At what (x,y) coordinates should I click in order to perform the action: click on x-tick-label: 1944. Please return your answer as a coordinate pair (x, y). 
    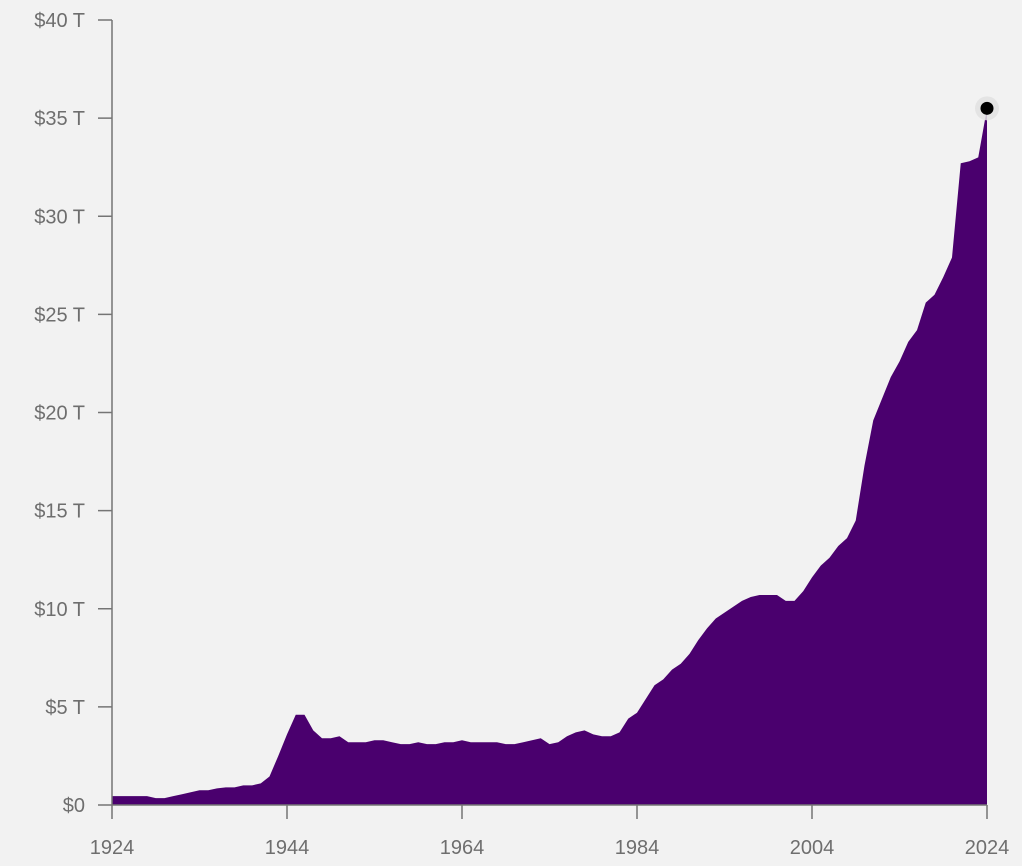
    Looking at the image, I should click on (287, 848).